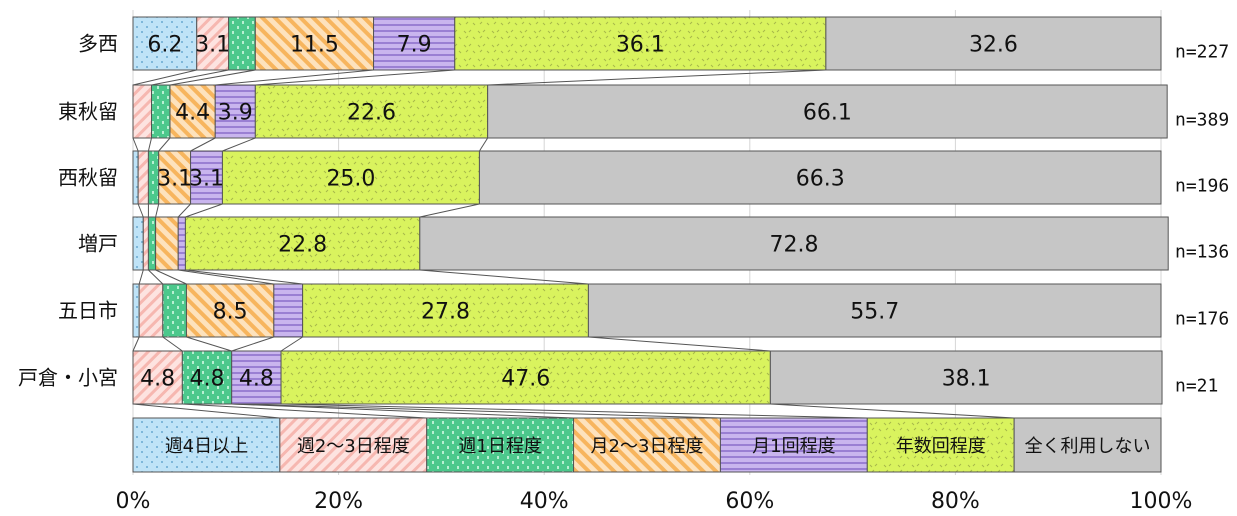 This screenshot has width=1237, height=516. I want to click on data-label: 66.3, so click(820, 179).